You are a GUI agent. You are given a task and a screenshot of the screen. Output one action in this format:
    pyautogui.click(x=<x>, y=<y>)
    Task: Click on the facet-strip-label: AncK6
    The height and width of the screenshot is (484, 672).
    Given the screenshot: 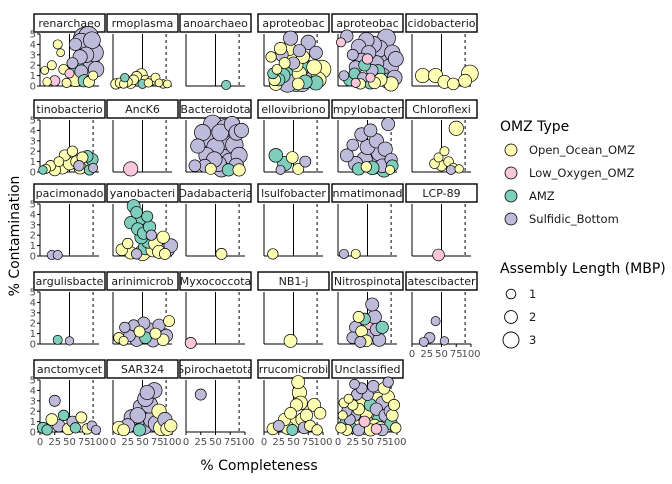 What is the action you would take?
    pyautogui.click(x=142, y=109)
    